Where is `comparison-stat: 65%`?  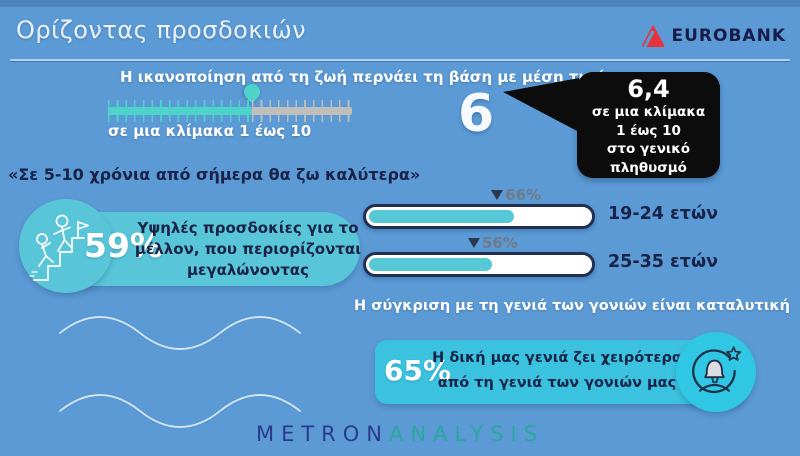 comparison-stat: 65% is located at coordinates (418, 370).